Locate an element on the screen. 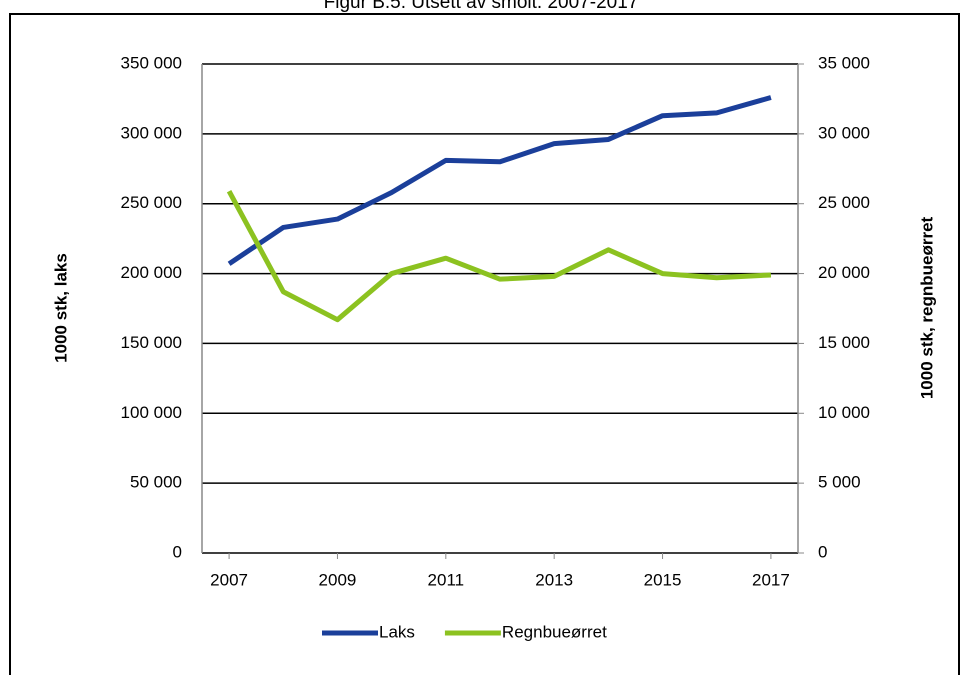 The width and height of the screenshot is (961, 675). y2-axis-label: 1000 stk, regnbueørret is located at coordinates (926, 307).